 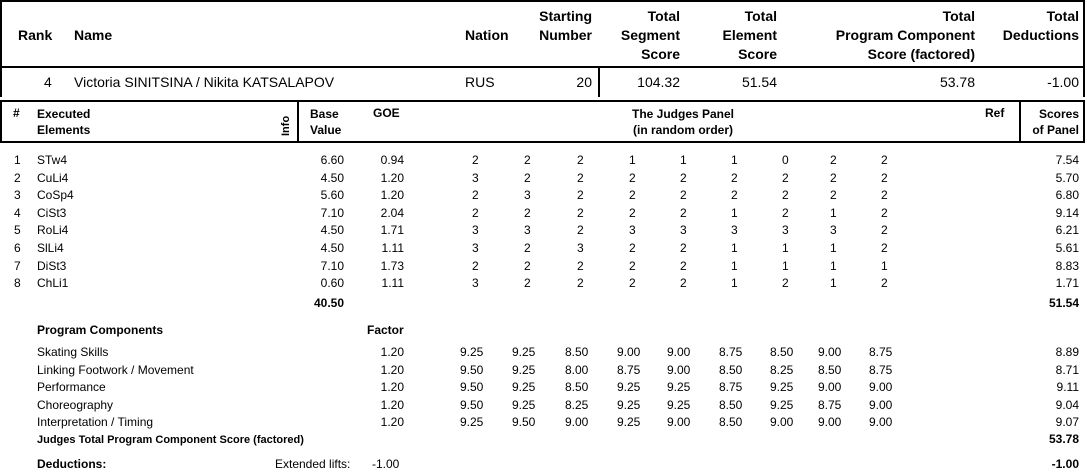 I want to click on element-name: CiSt3, so click(x=52, y=212).